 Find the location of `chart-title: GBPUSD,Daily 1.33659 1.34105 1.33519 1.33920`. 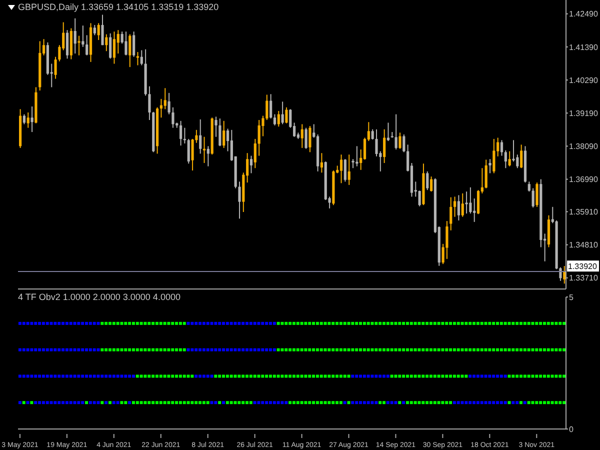

chart-title: GBPUSD,Daily 1.33659 1.34105 1.33519 1.33920 is located at coordinates (118, 7).